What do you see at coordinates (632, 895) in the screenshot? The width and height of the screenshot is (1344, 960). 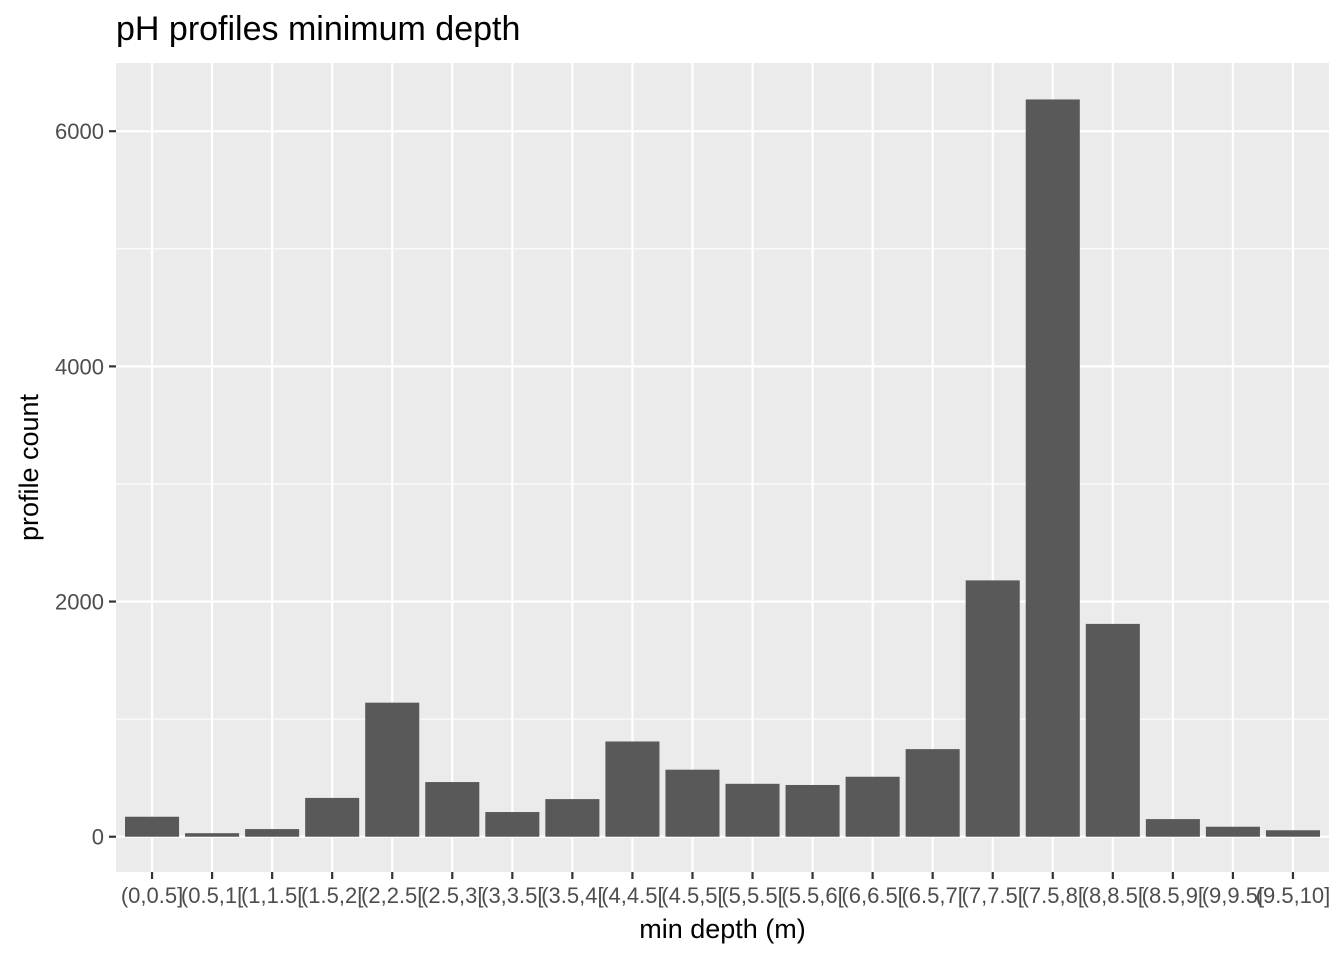 I see `x-tick-label: (4,4.5[` at bounding box center [632, 895].